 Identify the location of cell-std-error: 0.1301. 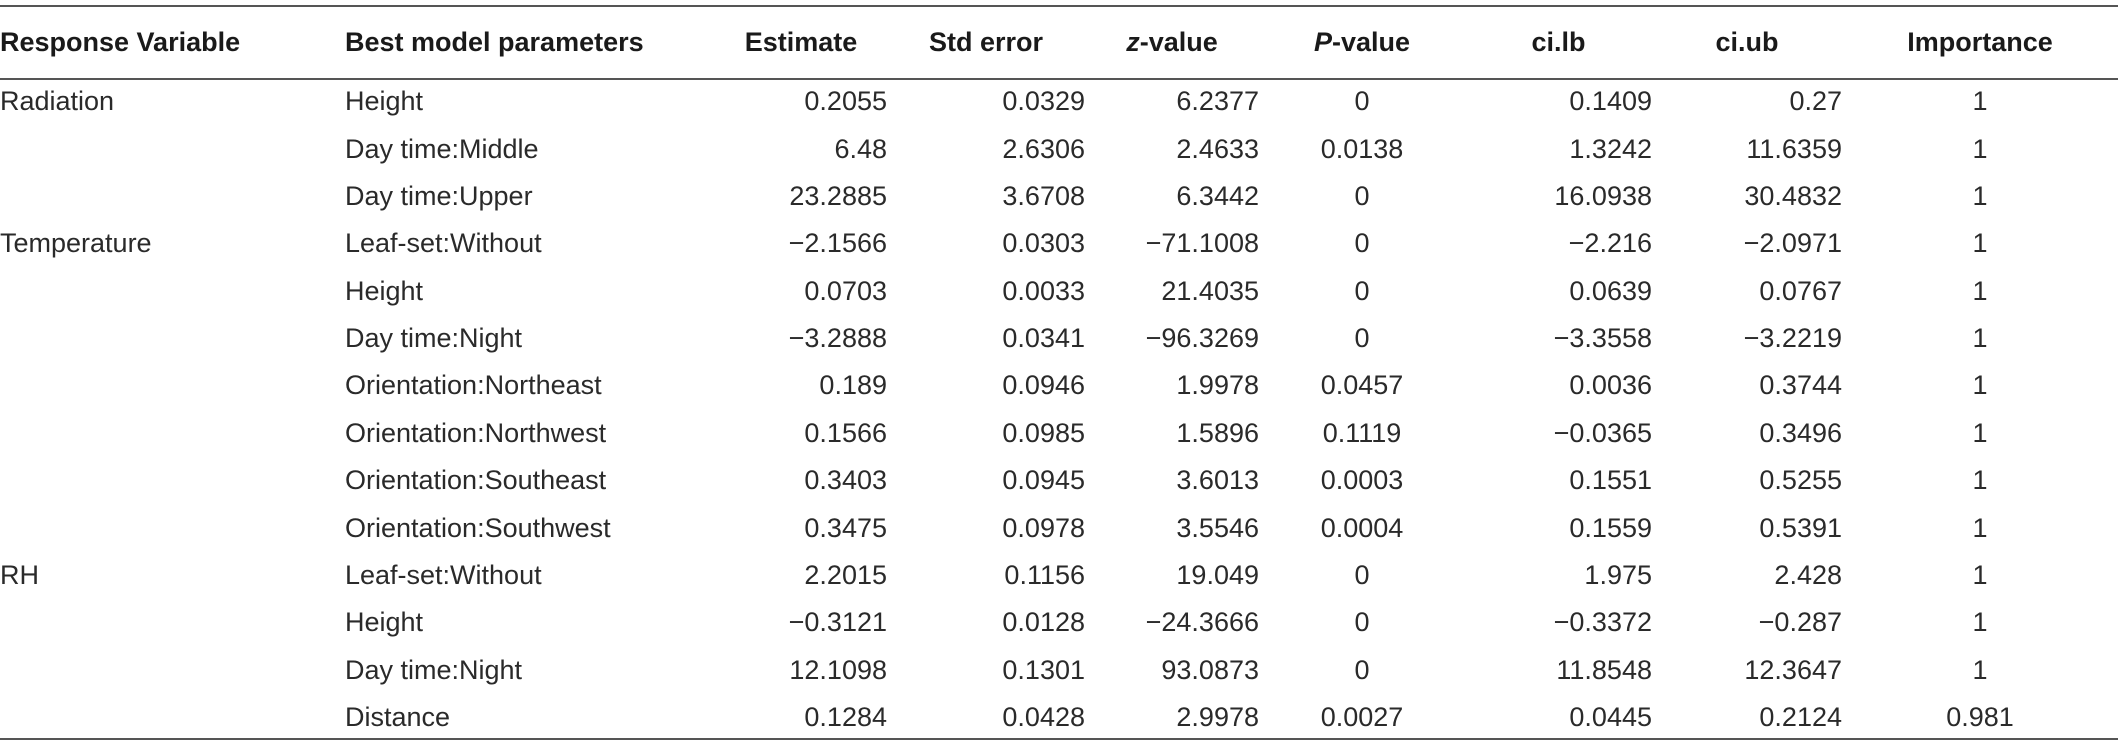
(1043, 669).